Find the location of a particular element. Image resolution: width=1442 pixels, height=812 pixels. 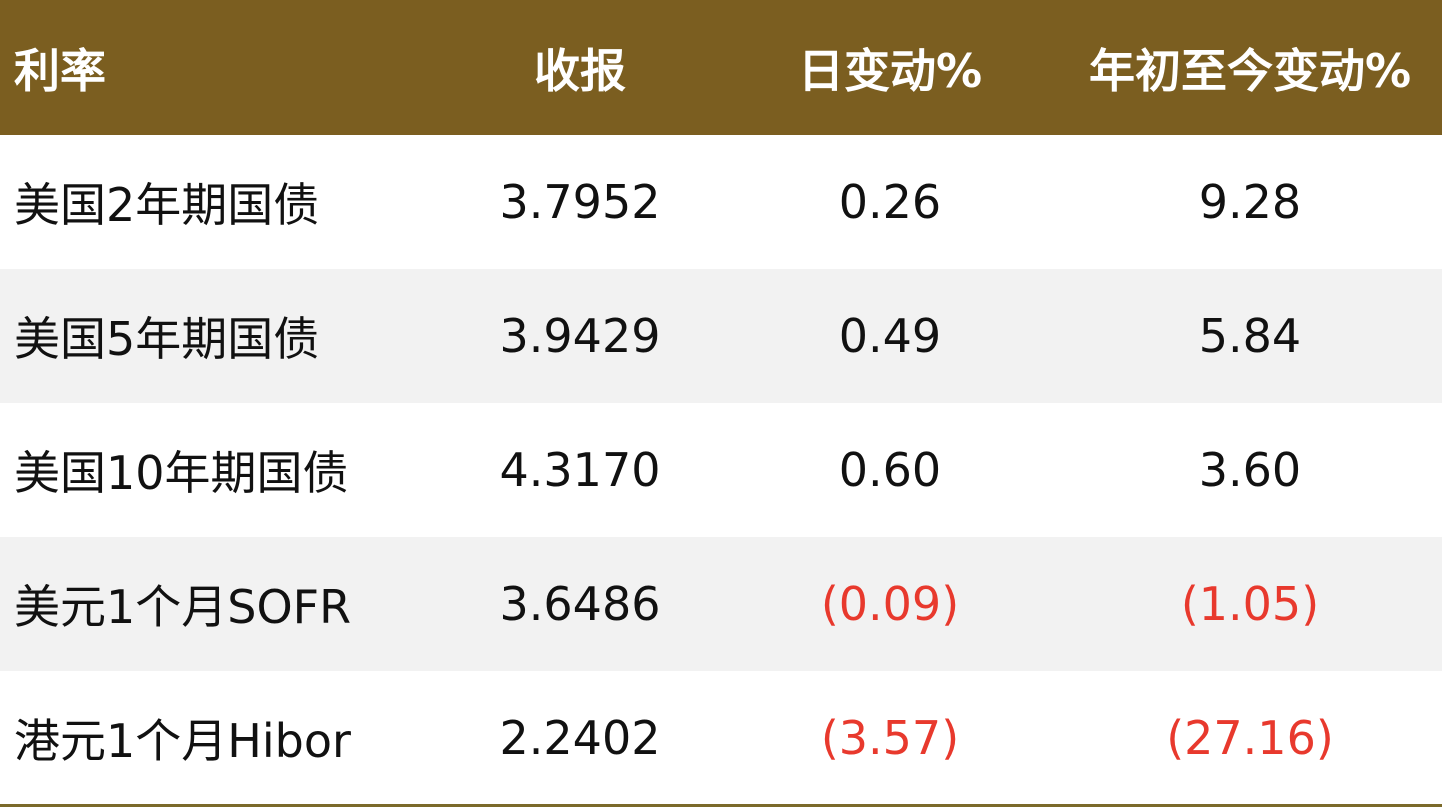

rate-name: 美国10年期国债 is located at coordinates (181, 473).